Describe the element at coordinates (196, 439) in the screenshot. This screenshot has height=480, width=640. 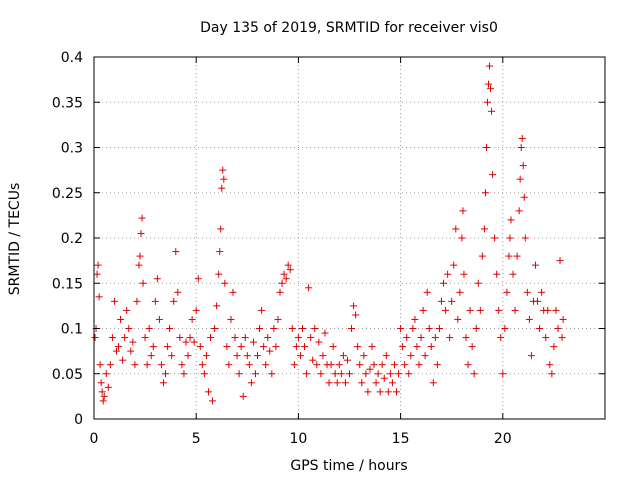
I see `x-tick-label: 5` at that location.